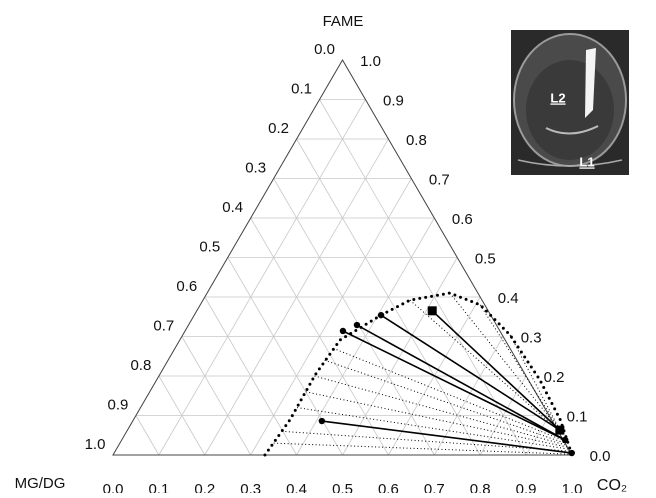 The height and width of the screenshot is (498, 656). Describe the element at coordinates (612, 485) in the screenshot. I see `vertex-label: CO₂` at that location.